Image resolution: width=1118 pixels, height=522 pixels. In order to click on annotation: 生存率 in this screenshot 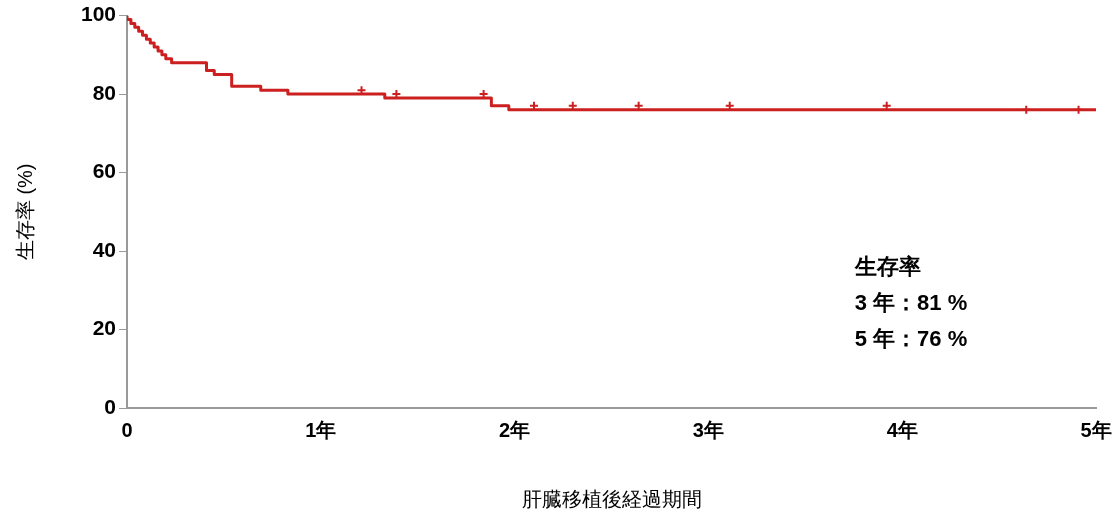, I will do `click(887, 266)`.